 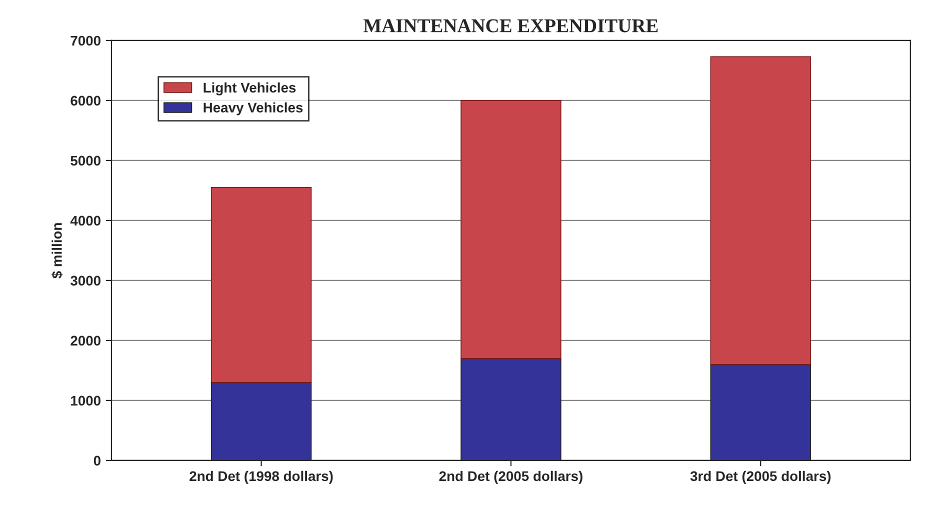 What do you see at coordinates (511, 25) in the screenshot?
I see `chart-title: MAINTENANCE EXPENDITURE` at bounding box center [511, 25].